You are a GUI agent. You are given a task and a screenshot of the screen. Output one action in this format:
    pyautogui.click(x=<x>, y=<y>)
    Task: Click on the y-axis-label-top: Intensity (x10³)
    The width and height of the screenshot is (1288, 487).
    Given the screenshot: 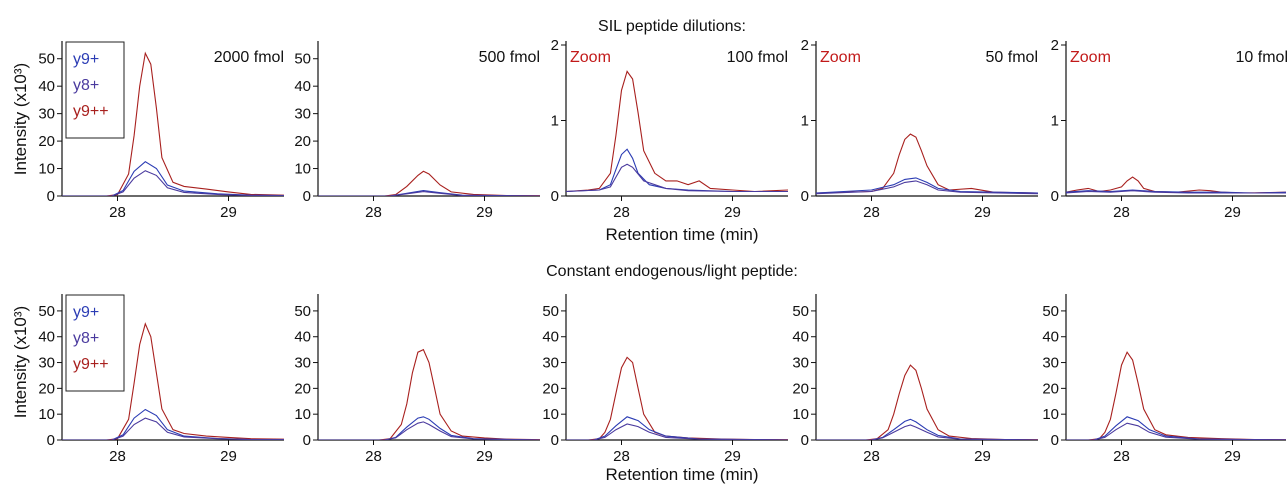 What is the action you would take?
    pyautogui.click(x=20, y=119)
    